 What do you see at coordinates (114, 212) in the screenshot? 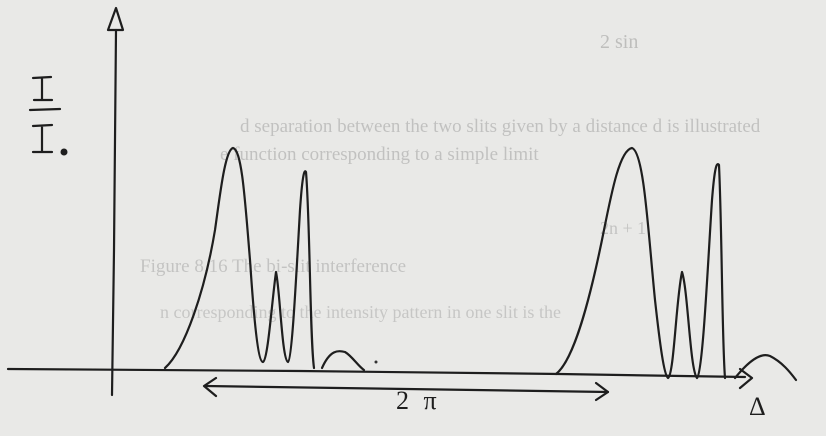
I see `y-axis` at bounding box center [114, 212].